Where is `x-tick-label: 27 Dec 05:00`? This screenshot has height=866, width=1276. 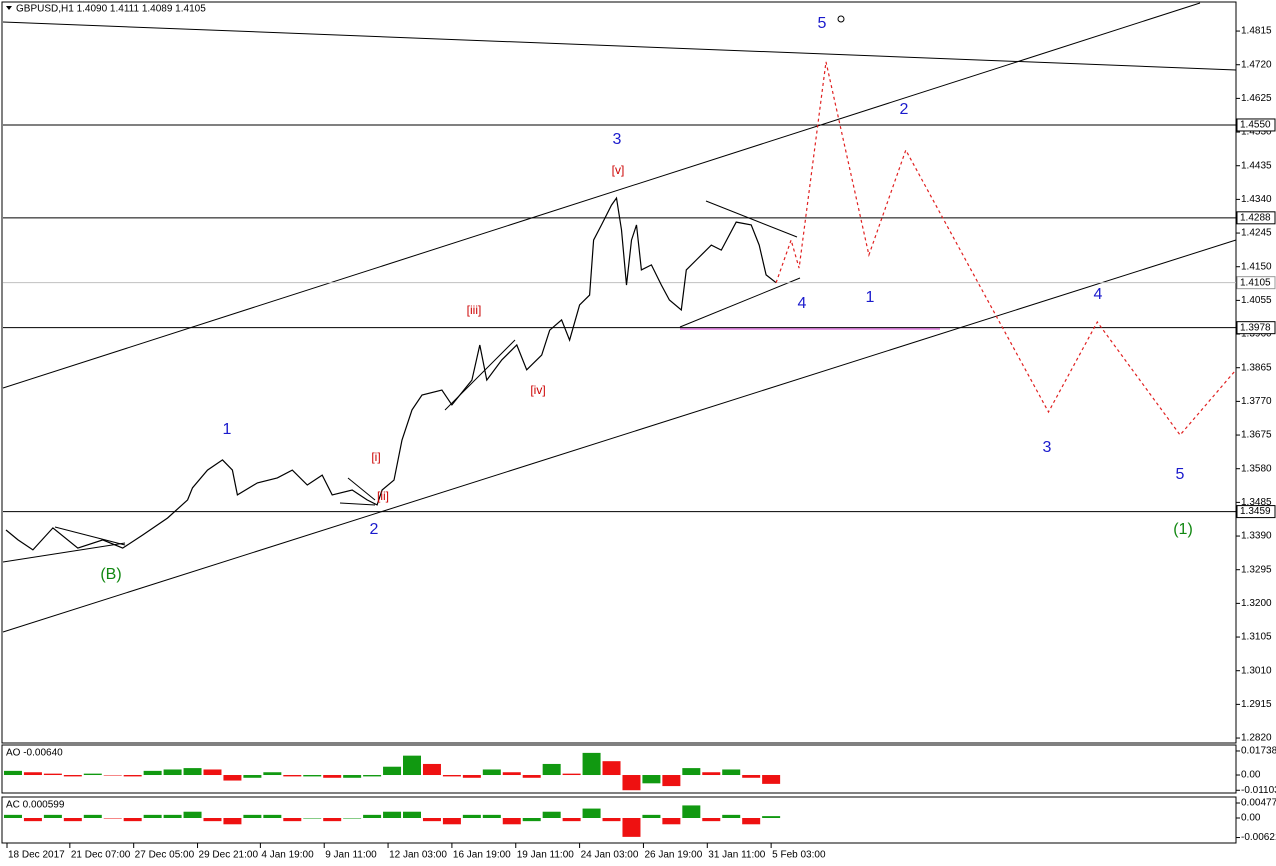
x-tick-label: 27 Dec 05:00 is located at coordinates (165, 855).